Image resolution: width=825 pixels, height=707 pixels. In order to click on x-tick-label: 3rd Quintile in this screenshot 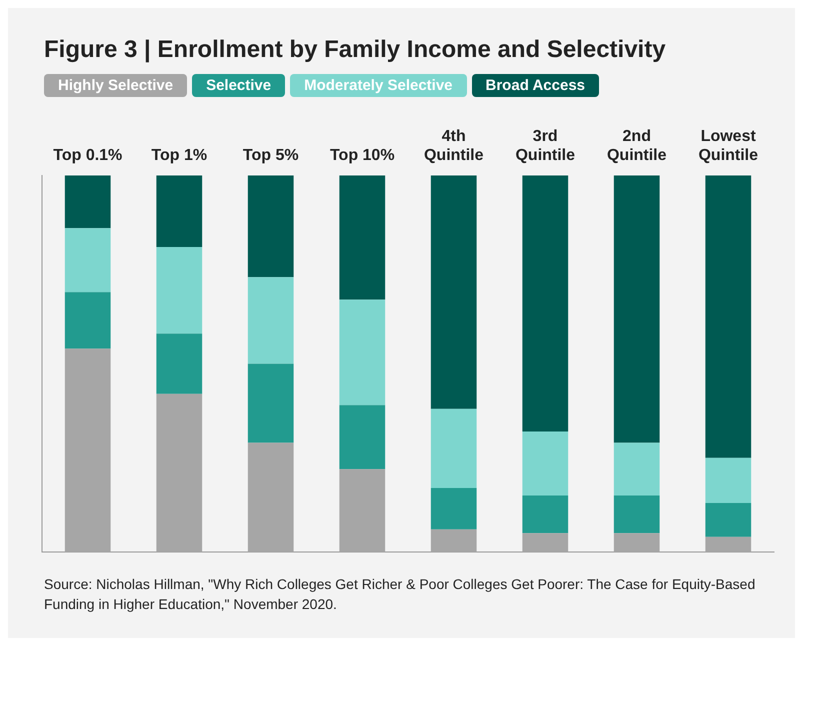, I will do `click(545, 146)`.